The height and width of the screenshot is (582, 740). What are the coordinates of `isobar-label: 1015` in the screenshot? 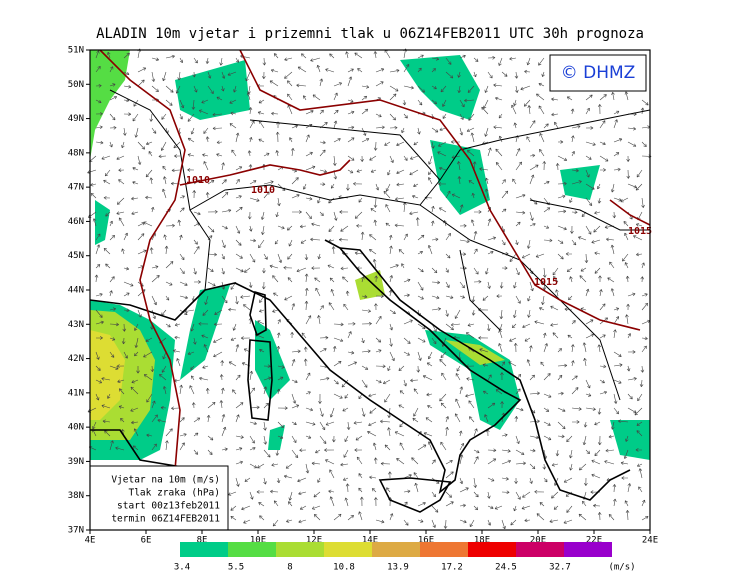 It's located at (546, 282).